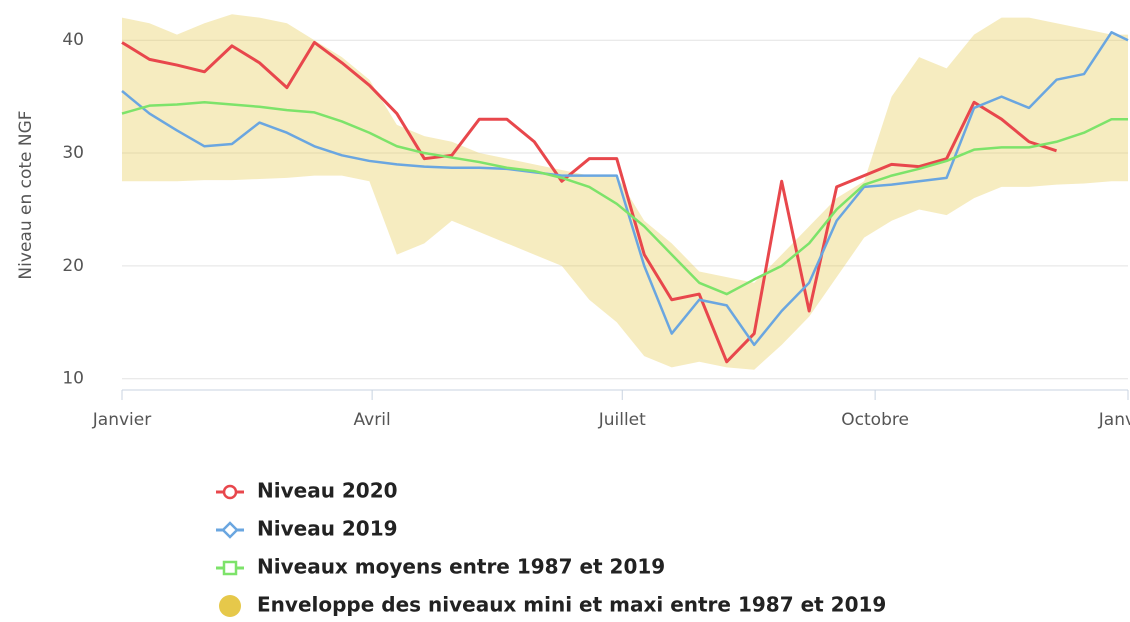  What do you see at coordinates (73, 266) in the screenshot?
I see `y-tick-label: 20` at bounding box center [73, 266].